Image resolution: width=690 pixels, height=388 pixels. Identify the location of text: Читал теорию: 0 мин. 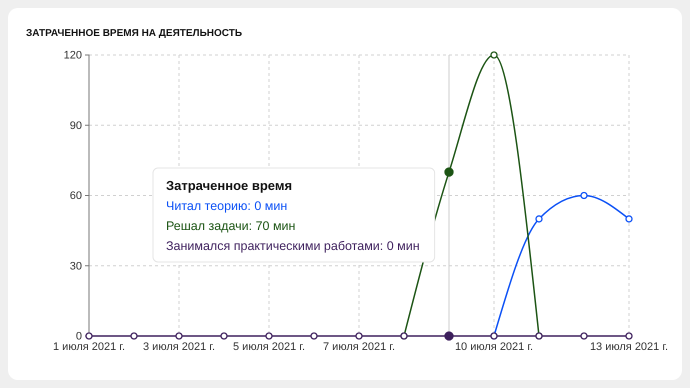
(227, 206).